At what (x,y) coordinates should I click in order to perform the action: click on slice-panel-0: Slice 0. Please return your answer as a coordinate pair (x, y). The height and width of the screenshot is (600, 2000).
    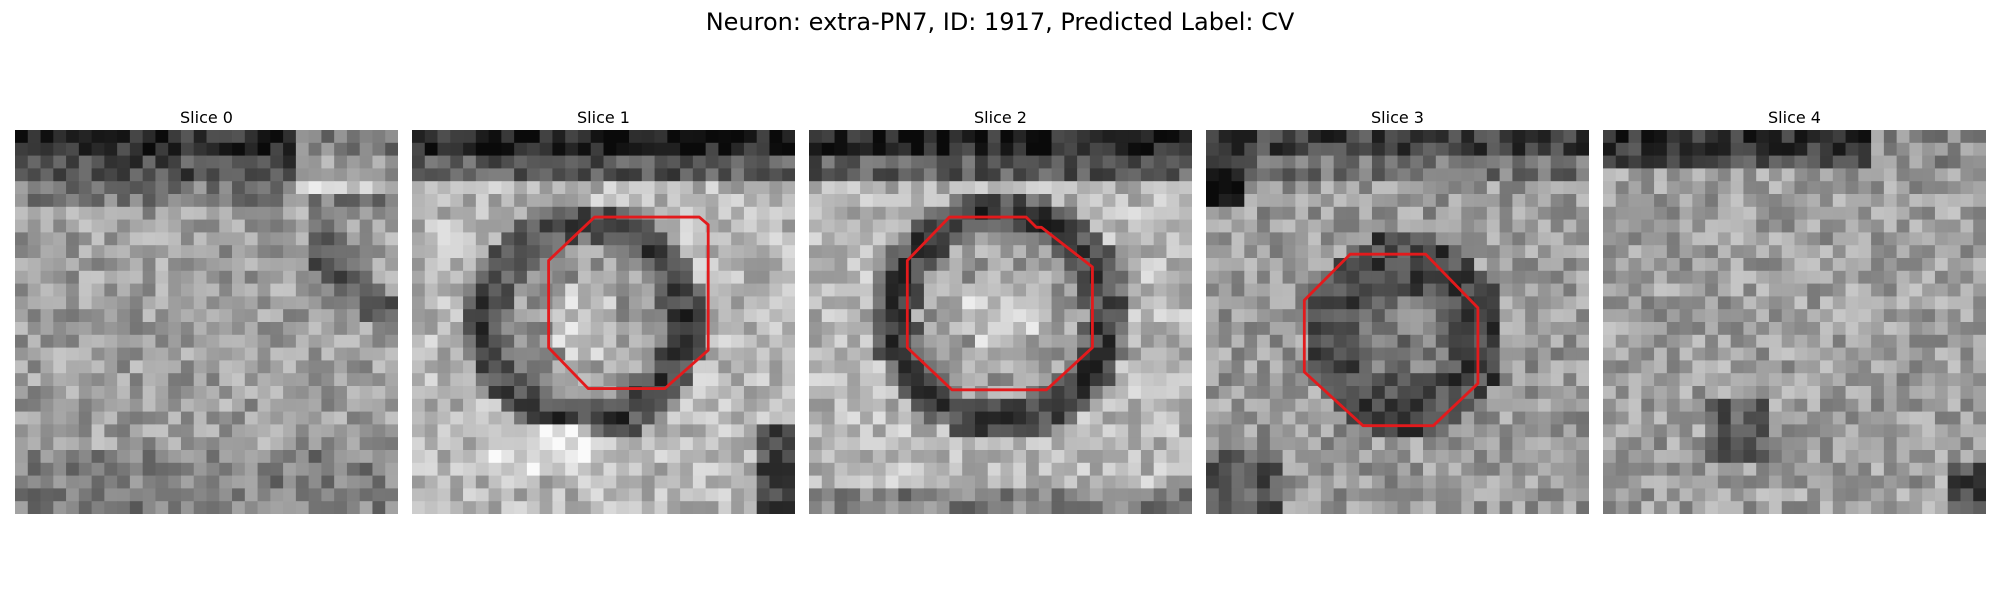
    Looking at the image, I should click on (206, 311).